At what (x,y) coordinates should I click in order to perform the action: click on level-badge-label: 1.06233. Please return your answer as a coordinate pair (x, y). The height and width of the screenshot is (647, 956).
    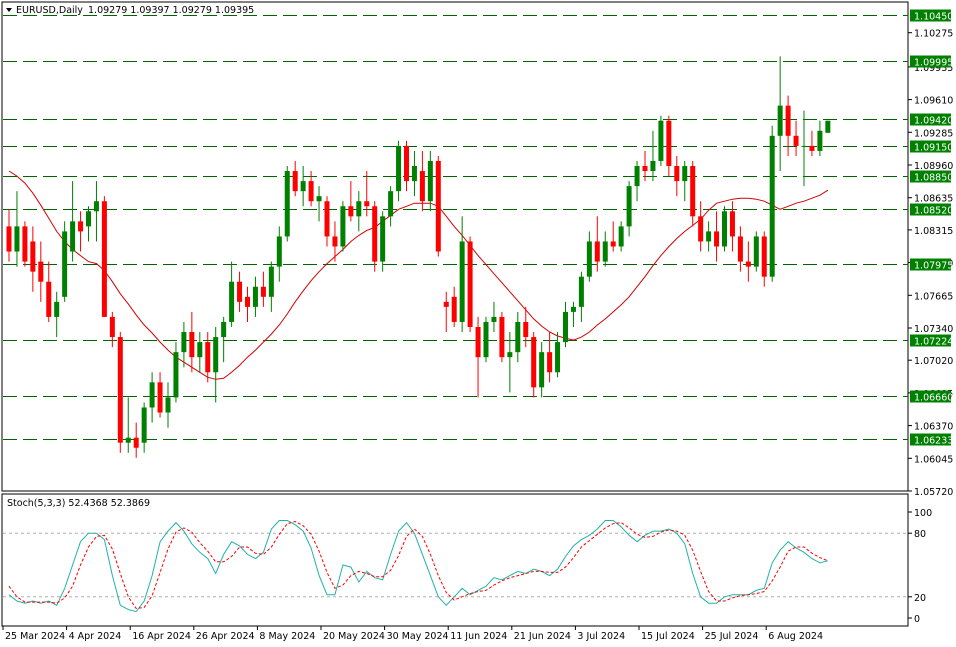
    Looking at the image, I should click on (933, 441).